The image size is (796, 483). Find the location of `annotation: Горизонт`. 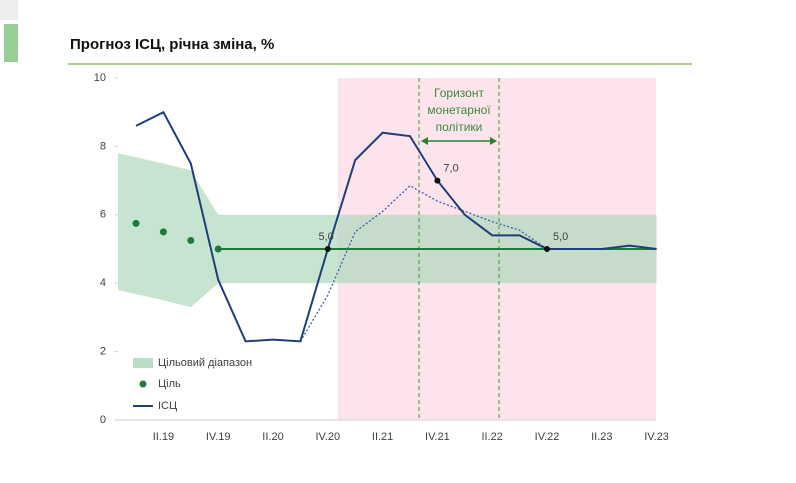

annotation: Горизонт is located at coordinates (459, 93).